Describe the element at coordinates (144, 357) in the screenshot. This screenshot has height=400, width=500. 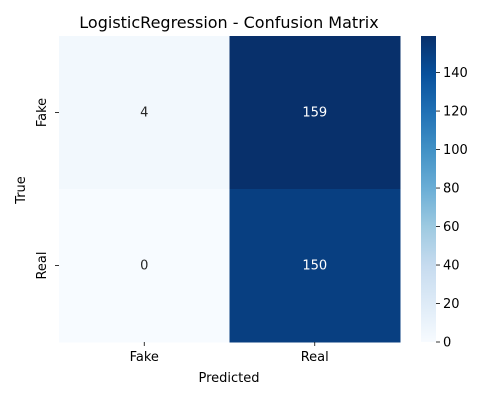
I see `x-tick-label: Fake` at that location.